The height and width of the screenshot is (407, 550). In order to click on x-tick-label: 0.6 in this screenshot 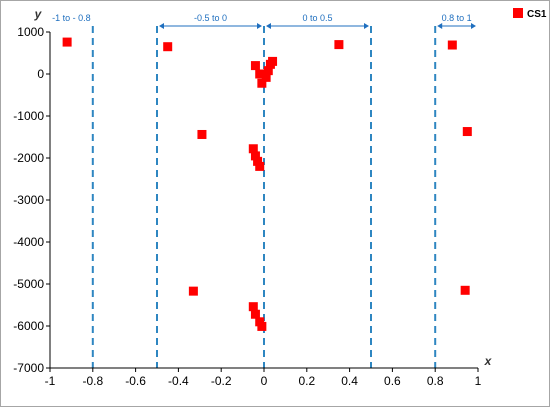, I will do `click(392, 381)`.